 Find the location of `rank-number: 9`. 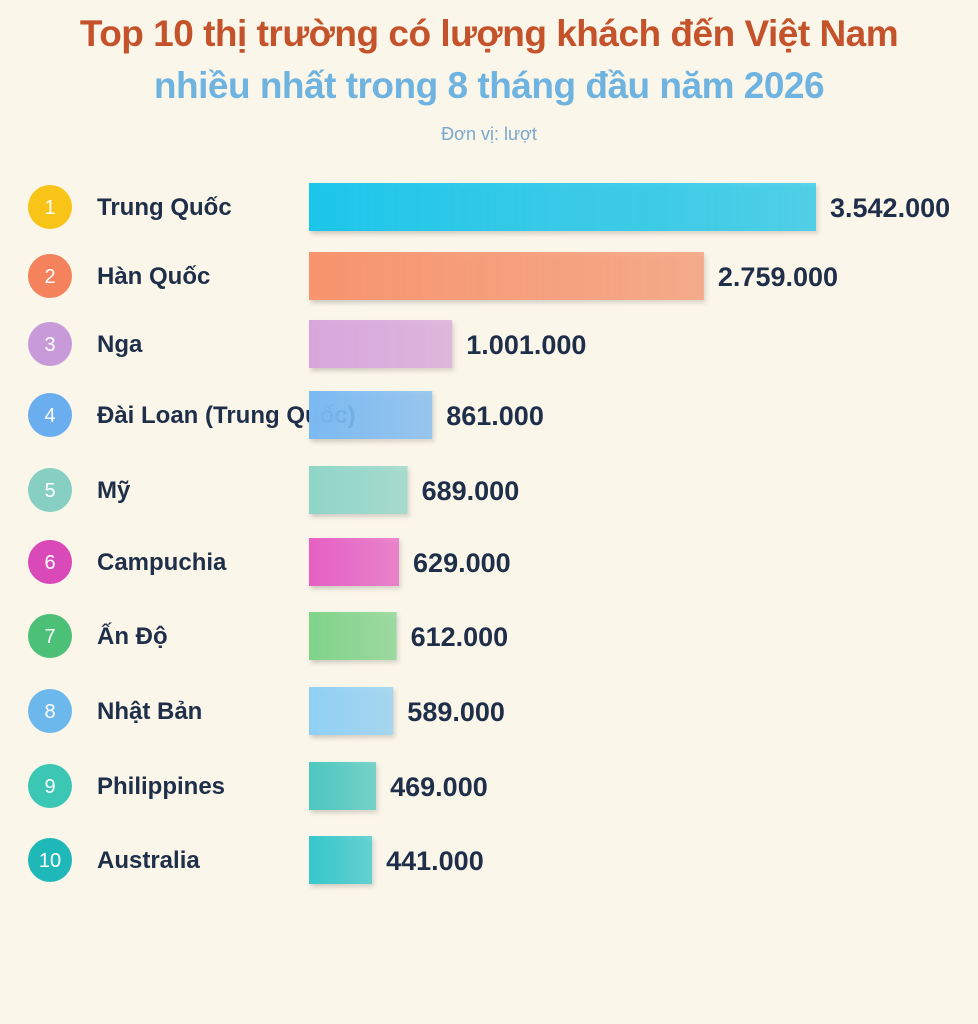

rank-number: 9 is located at coordinates (49, 787).